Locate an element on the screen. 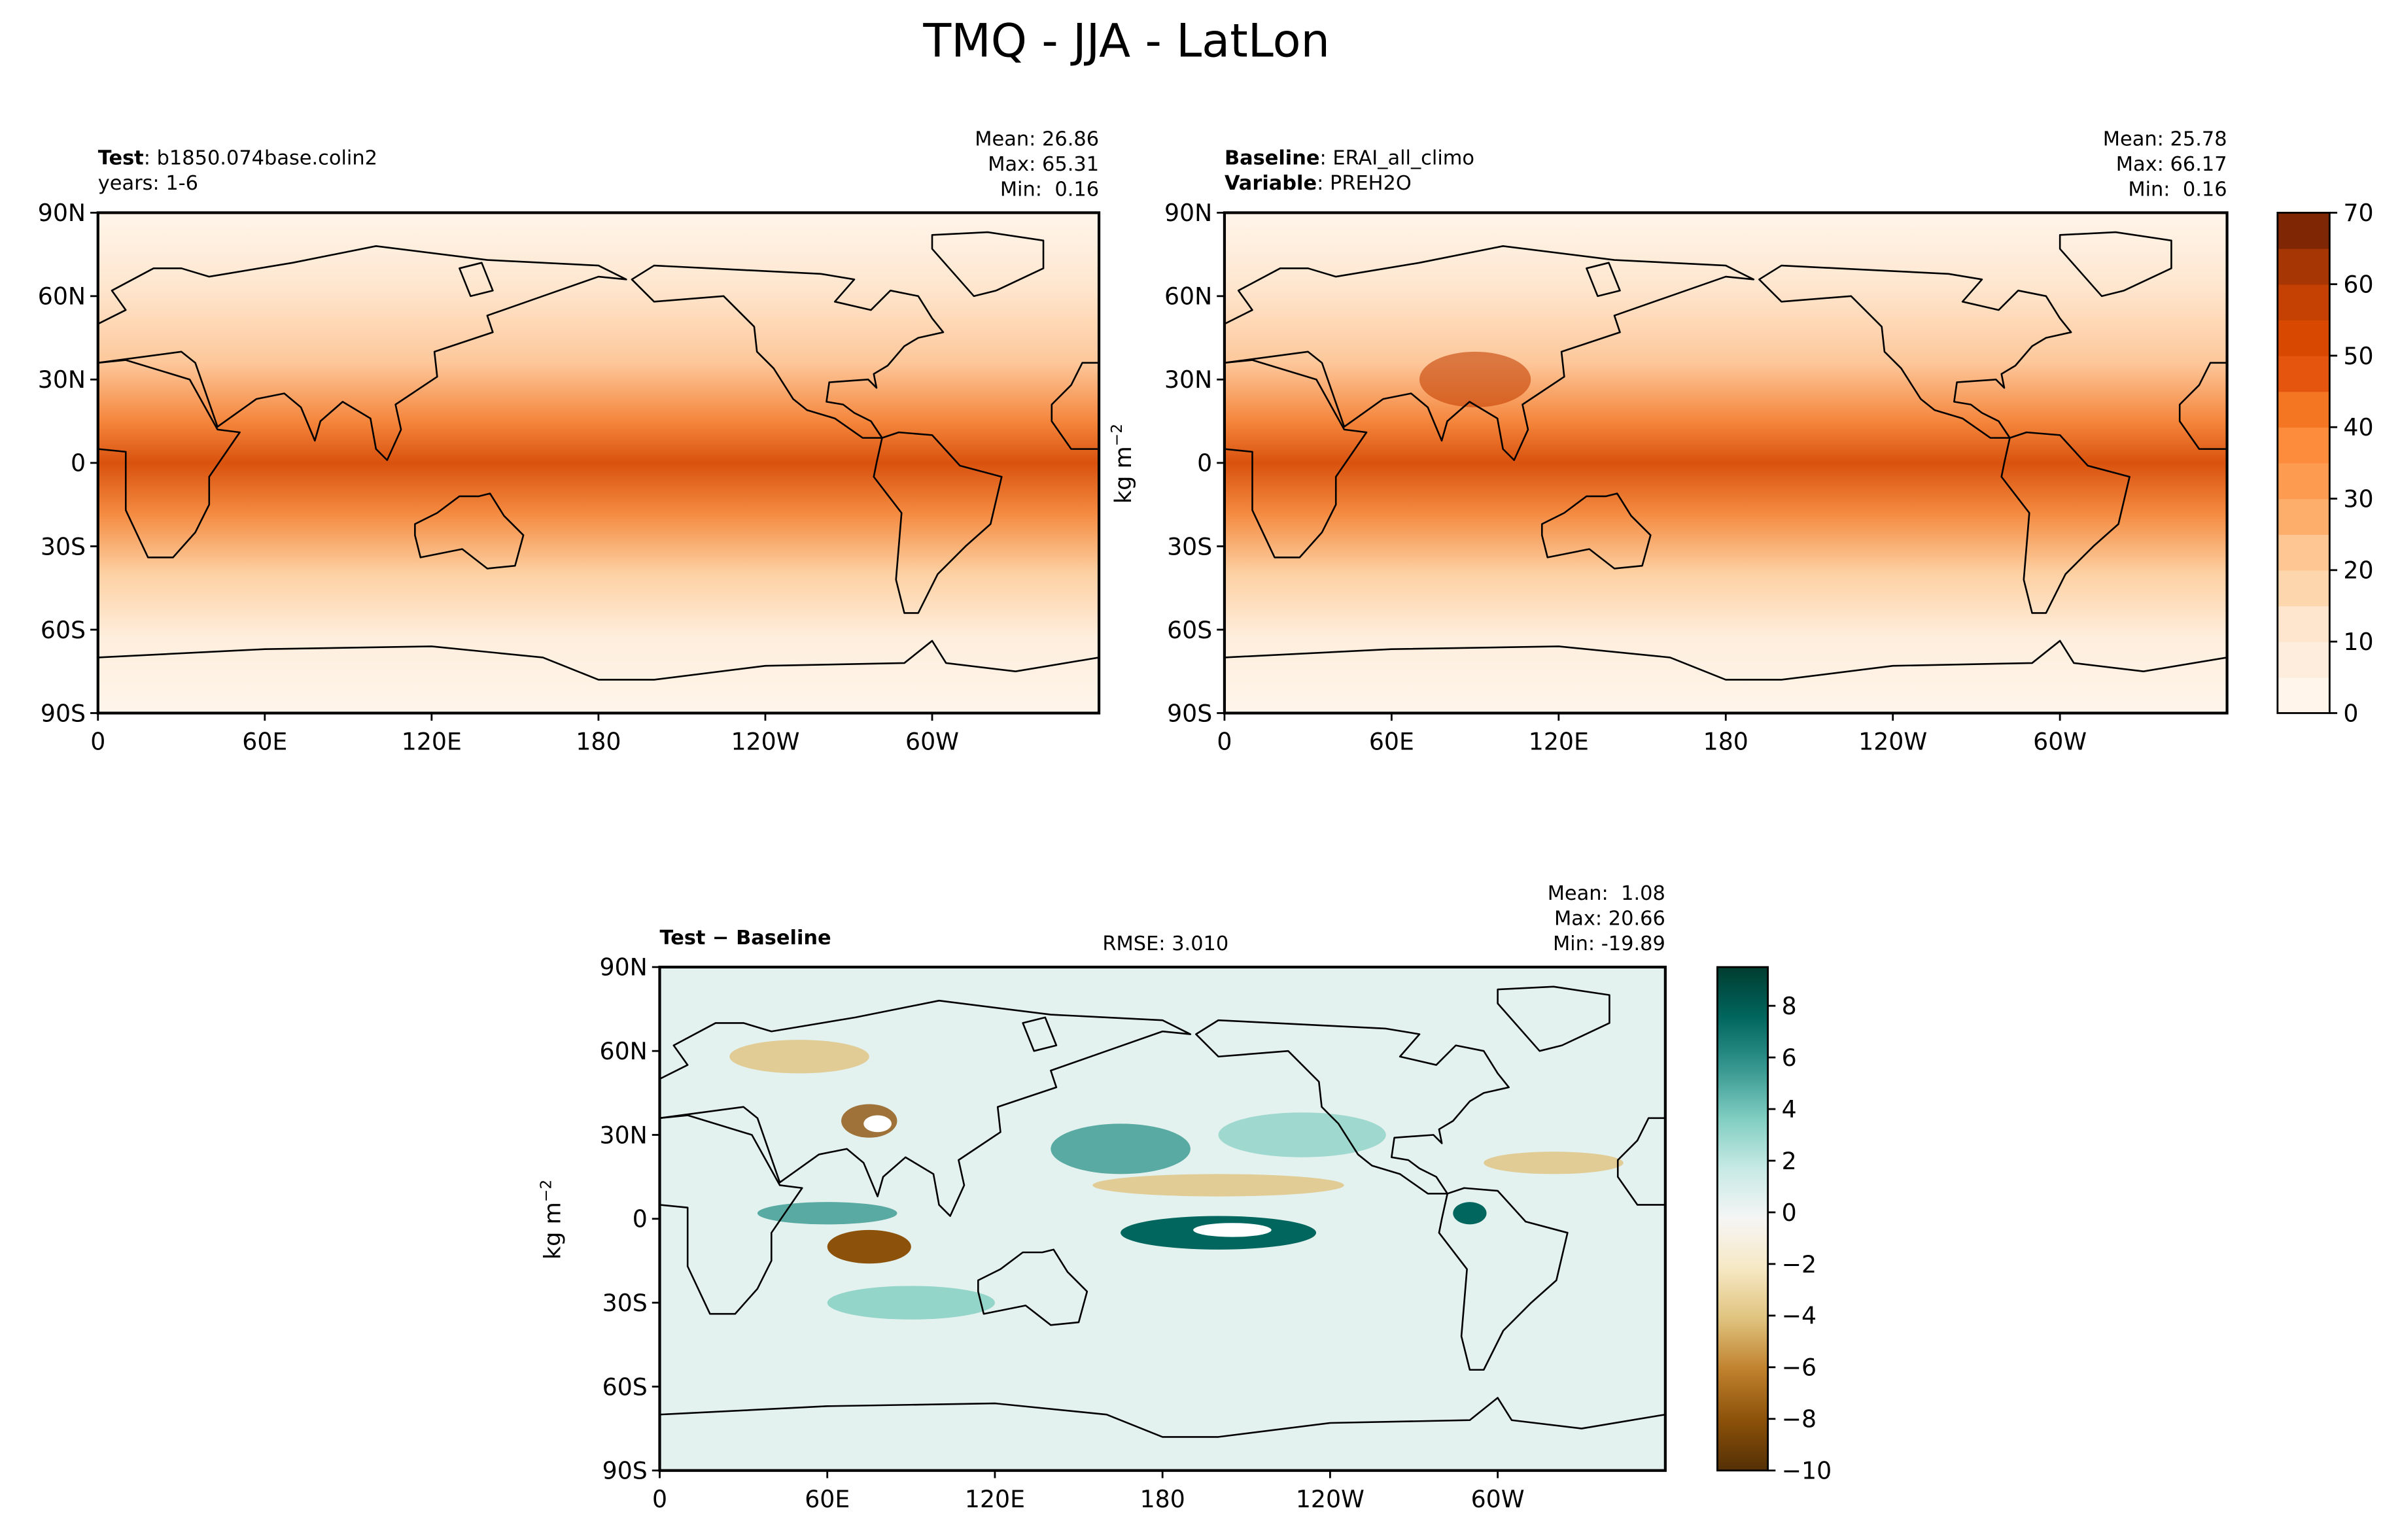  panel-heading: Test − Baseline is located at coordinates (745, 938).